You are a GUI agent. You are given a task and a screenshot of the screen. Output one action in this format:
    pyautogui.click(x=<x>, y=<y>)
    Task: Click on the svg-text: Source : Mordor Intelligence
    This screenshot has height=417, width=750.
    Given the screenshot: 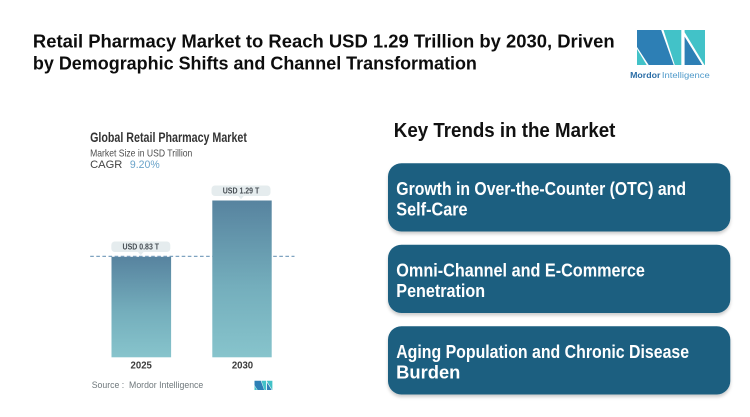 What is the action you would take?
    pyautogui.click(x=148, y=385)
    